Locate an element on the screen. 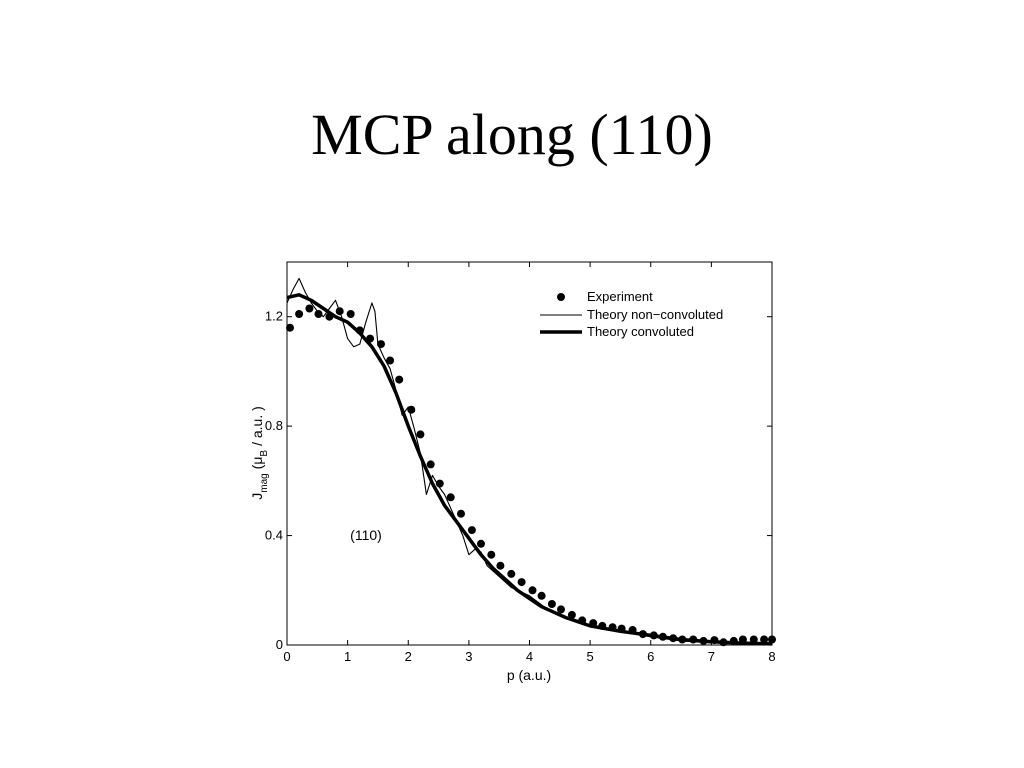  y-label-rest-a: (μ is located at coordinates (257, 463).